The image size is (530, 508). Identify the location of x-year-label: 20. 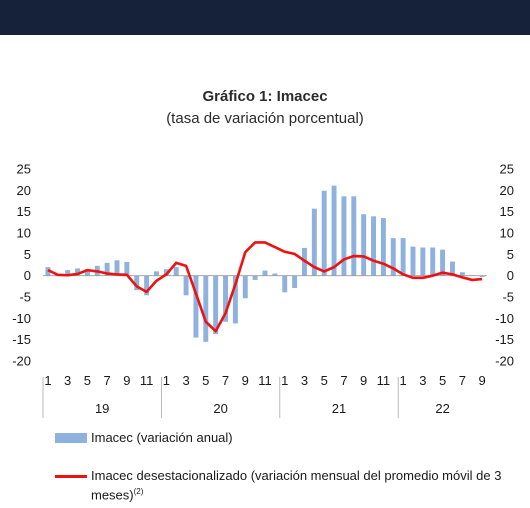
(220, 408).